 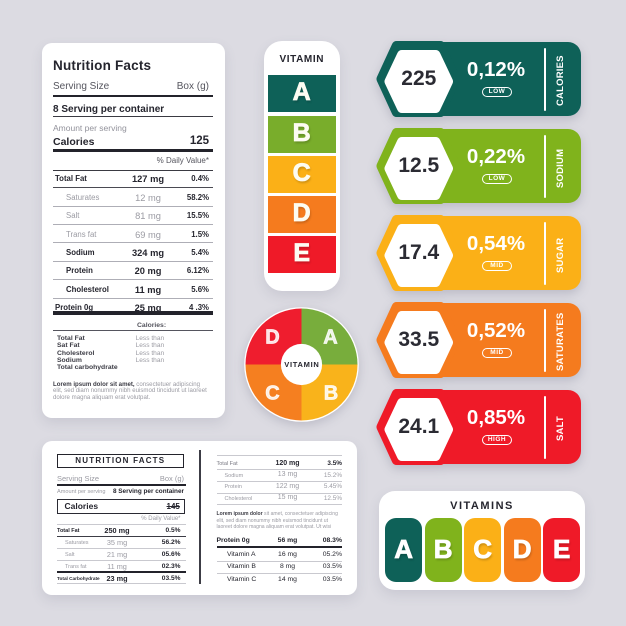 I want to click on svg-text: VITAMIN, so click(x=301, y=364).